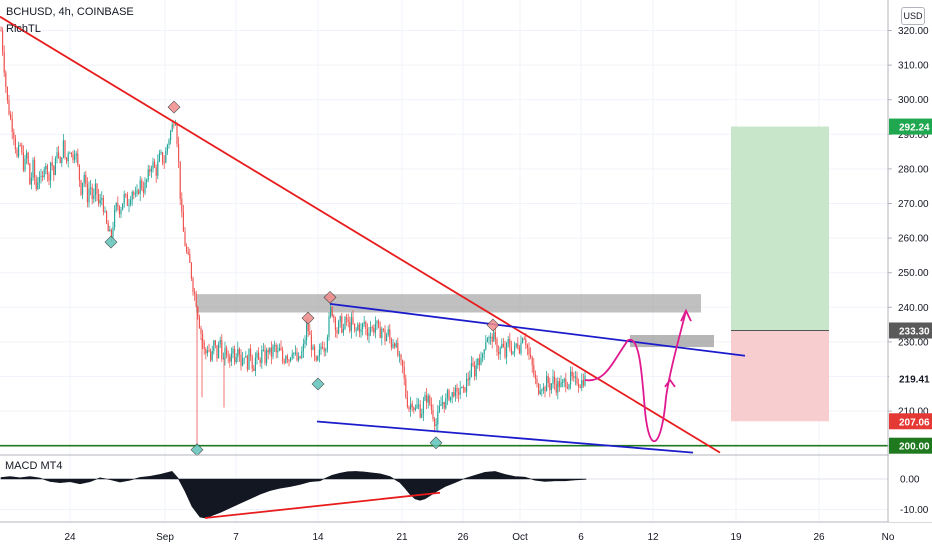 This screenshot has width=932, height=550. Describe the element at coordinates (520, 537) in the screenshot. I see `time-tick-label: Oct` at that location.